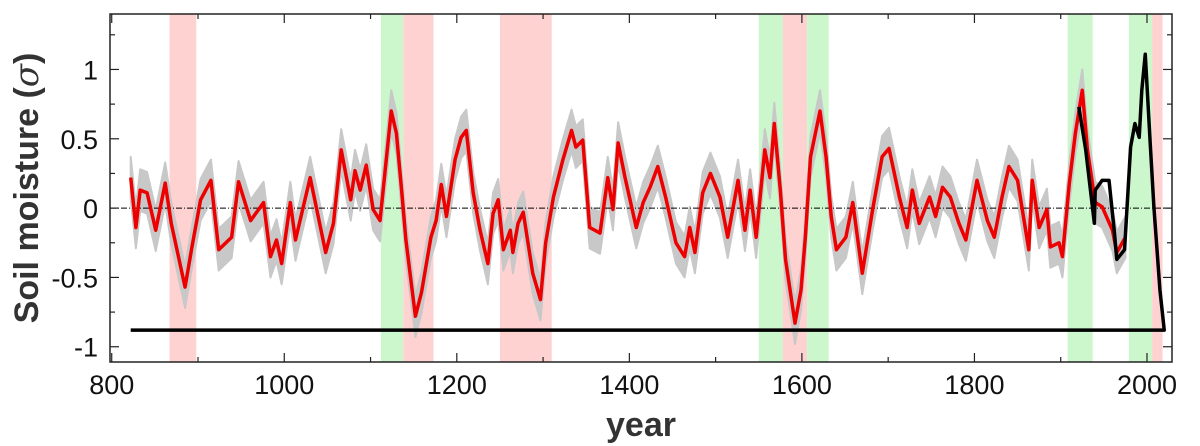  Describe the element at coordinates (74, 278) in the screenshot. I see `y-tick-label: -0.5` at that location.